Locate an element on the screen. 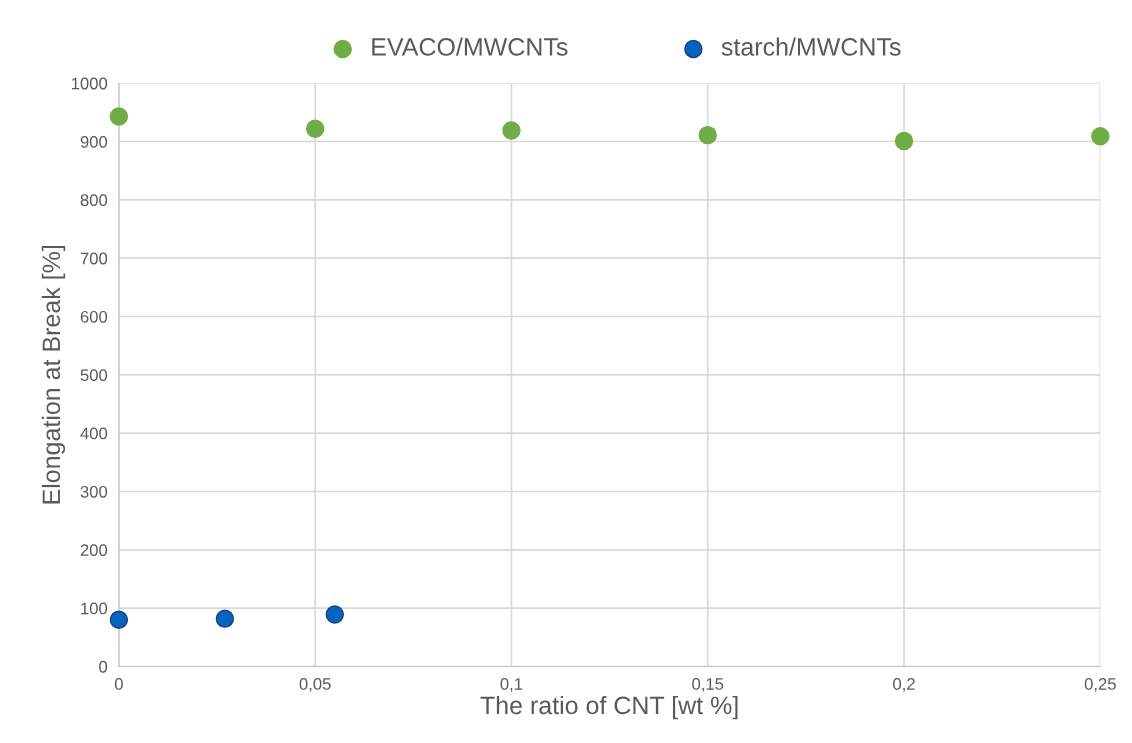  x-tick-label: 0 is located at coordinates (118, 684).